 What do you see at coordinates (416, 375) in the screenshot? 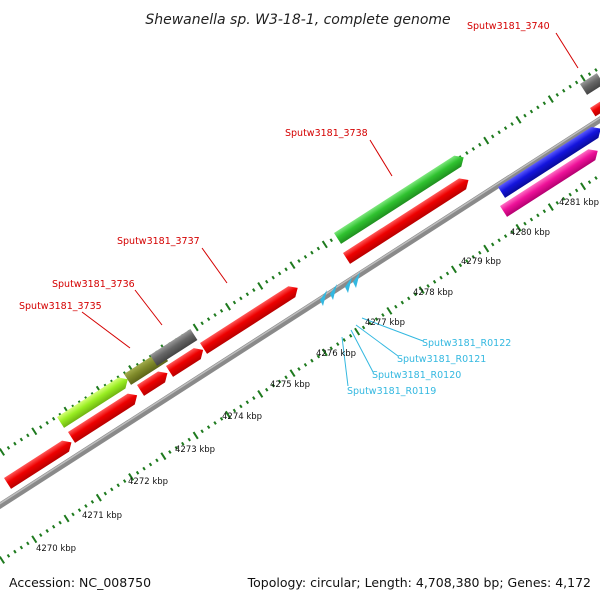
I see `rna-label-r0120: Sputw3181_R0120` at bounding box center [416, 375].